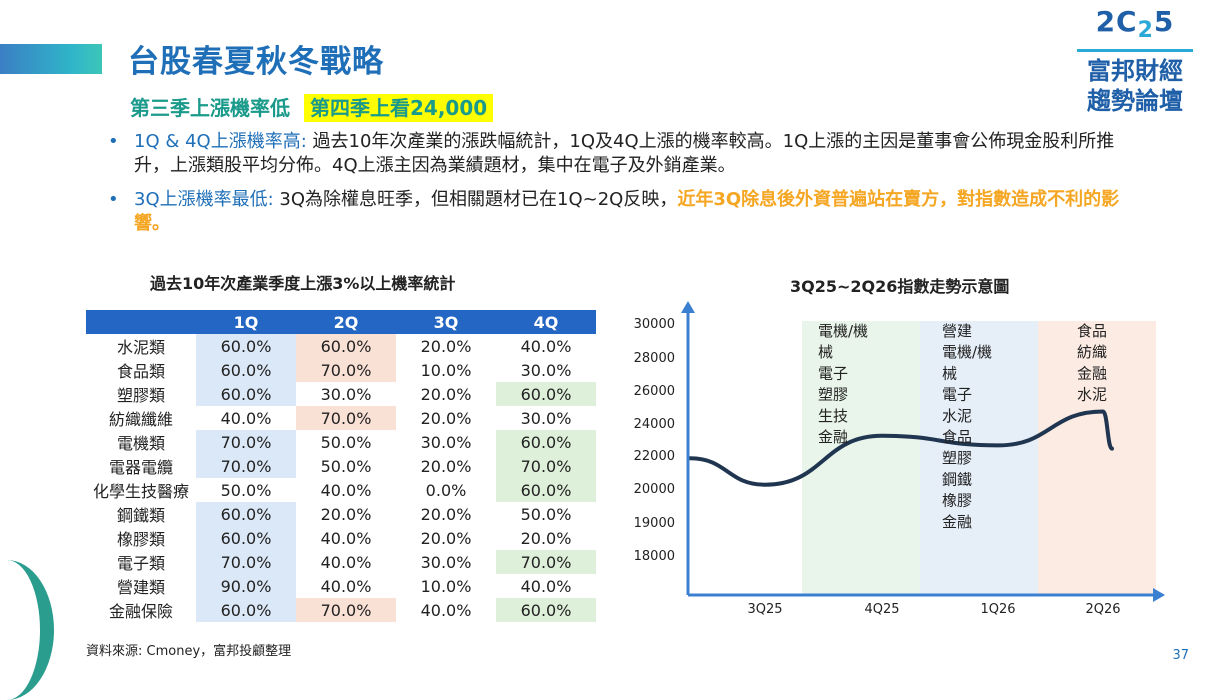 The width and height of the screenshot is (1205, 700). Describe the element at coordinates (979, 458) in the screenshot. I see `quarter-band` at that location.